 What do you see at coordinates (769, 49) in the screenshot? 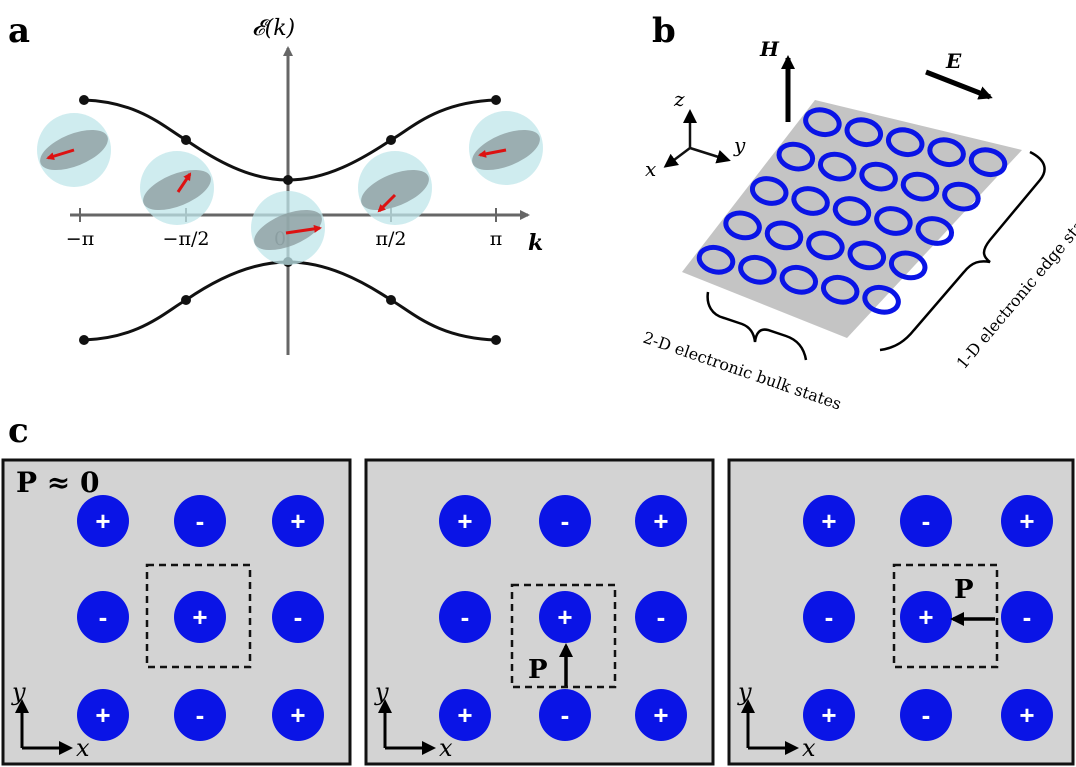
I see `h-field-label: H` at bounding box center [769, 49].